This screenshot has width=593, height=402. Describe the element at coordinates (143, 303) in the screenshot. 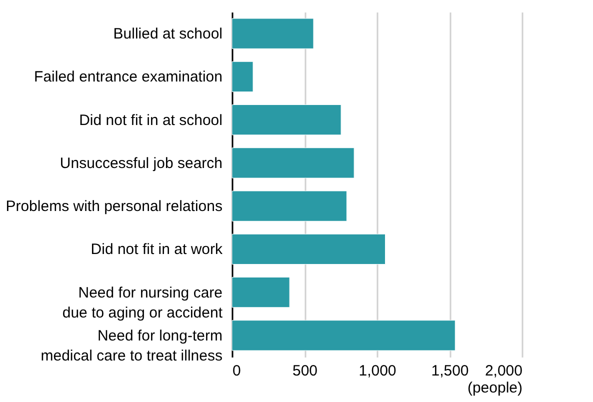

I see `y-tick-label: Need for nursing care due to aging or accident` at that location.